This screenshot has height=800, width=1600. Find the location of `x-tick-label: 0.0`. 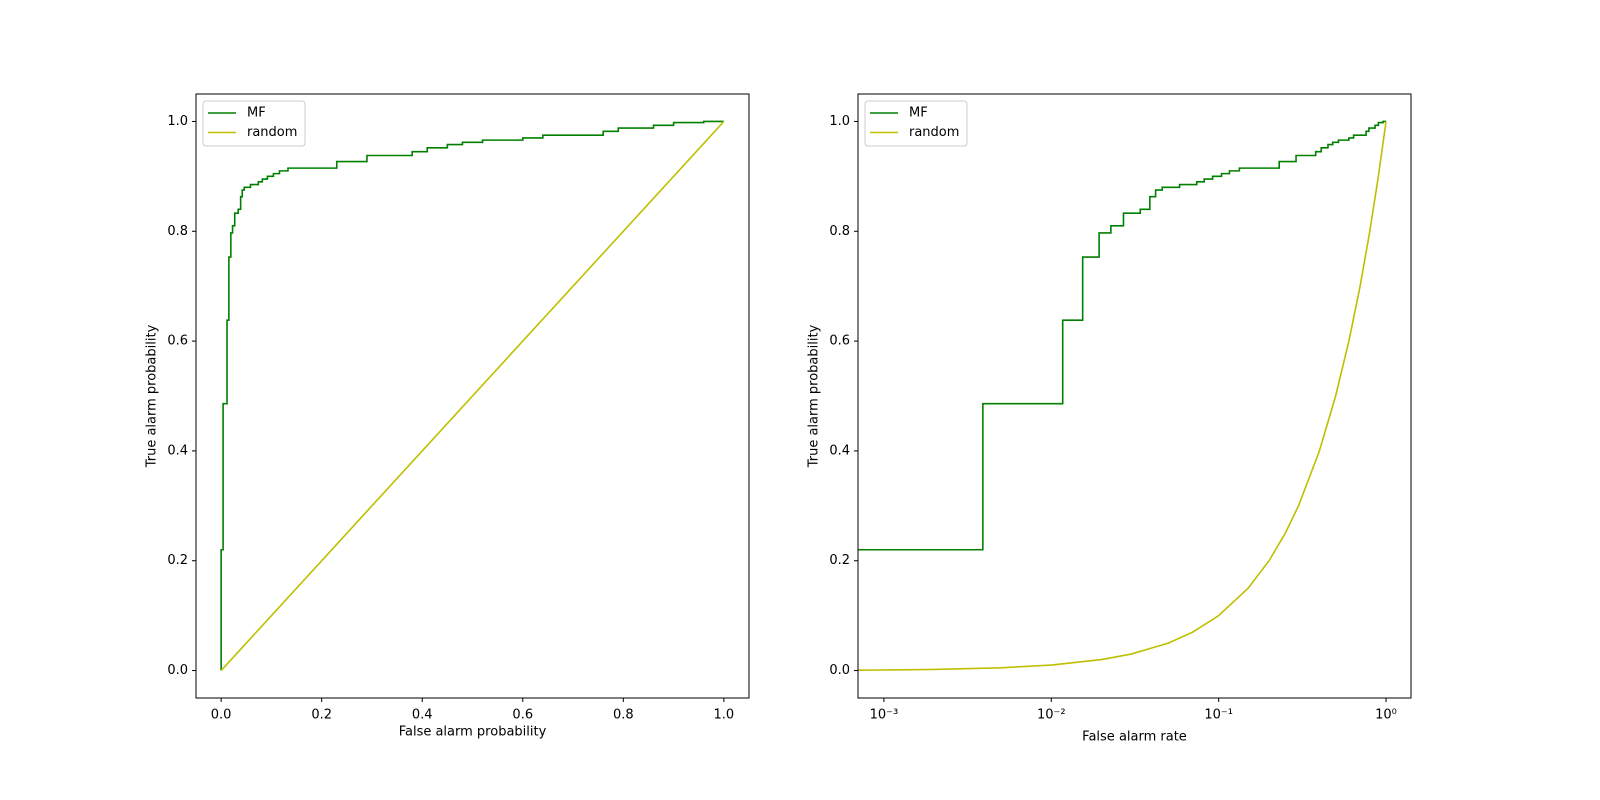

x-tick-label: 0.0 is located at coordinates (221, 715).